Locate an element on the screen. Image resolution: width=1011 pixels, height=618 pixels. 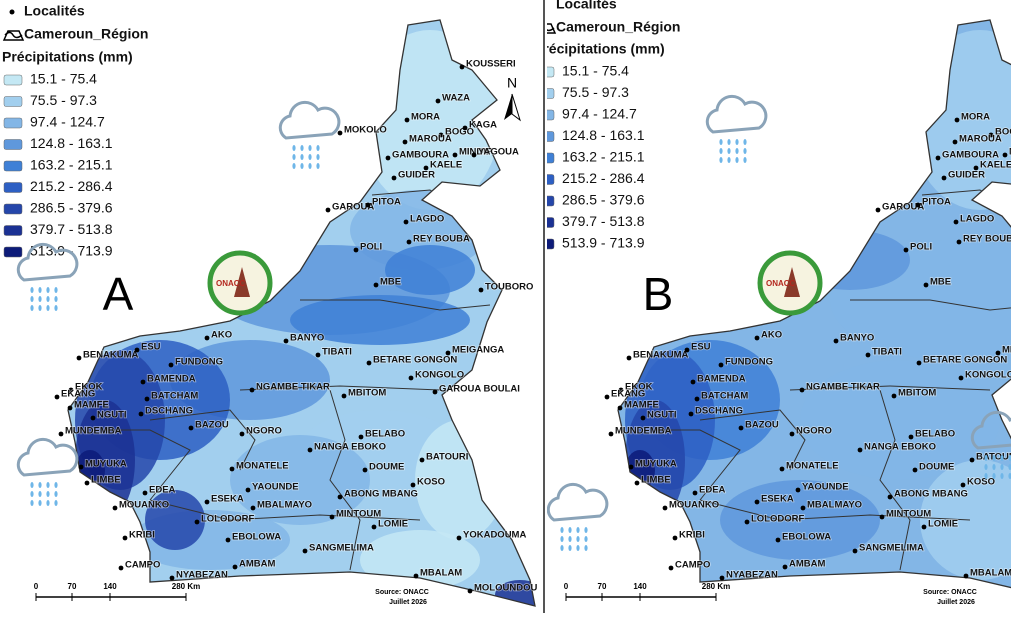
panel-label: B is located at coordinates (658, 294).